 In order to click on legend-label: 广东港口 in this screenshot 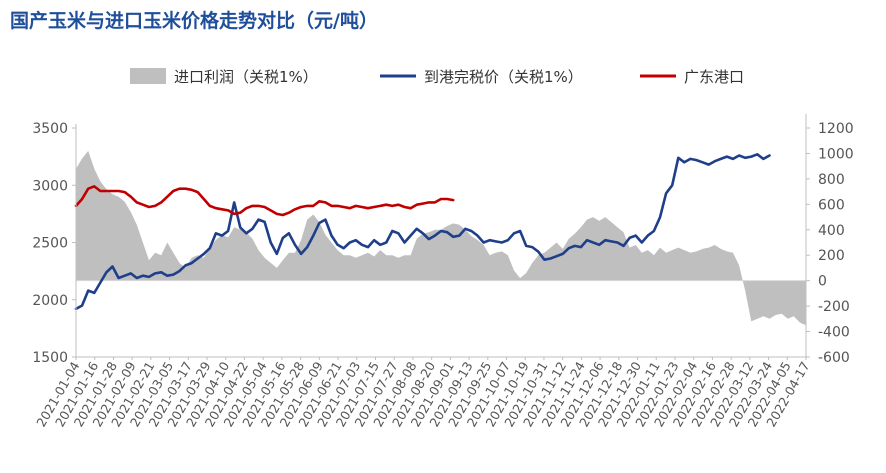, I will do `click(714, 77)`.